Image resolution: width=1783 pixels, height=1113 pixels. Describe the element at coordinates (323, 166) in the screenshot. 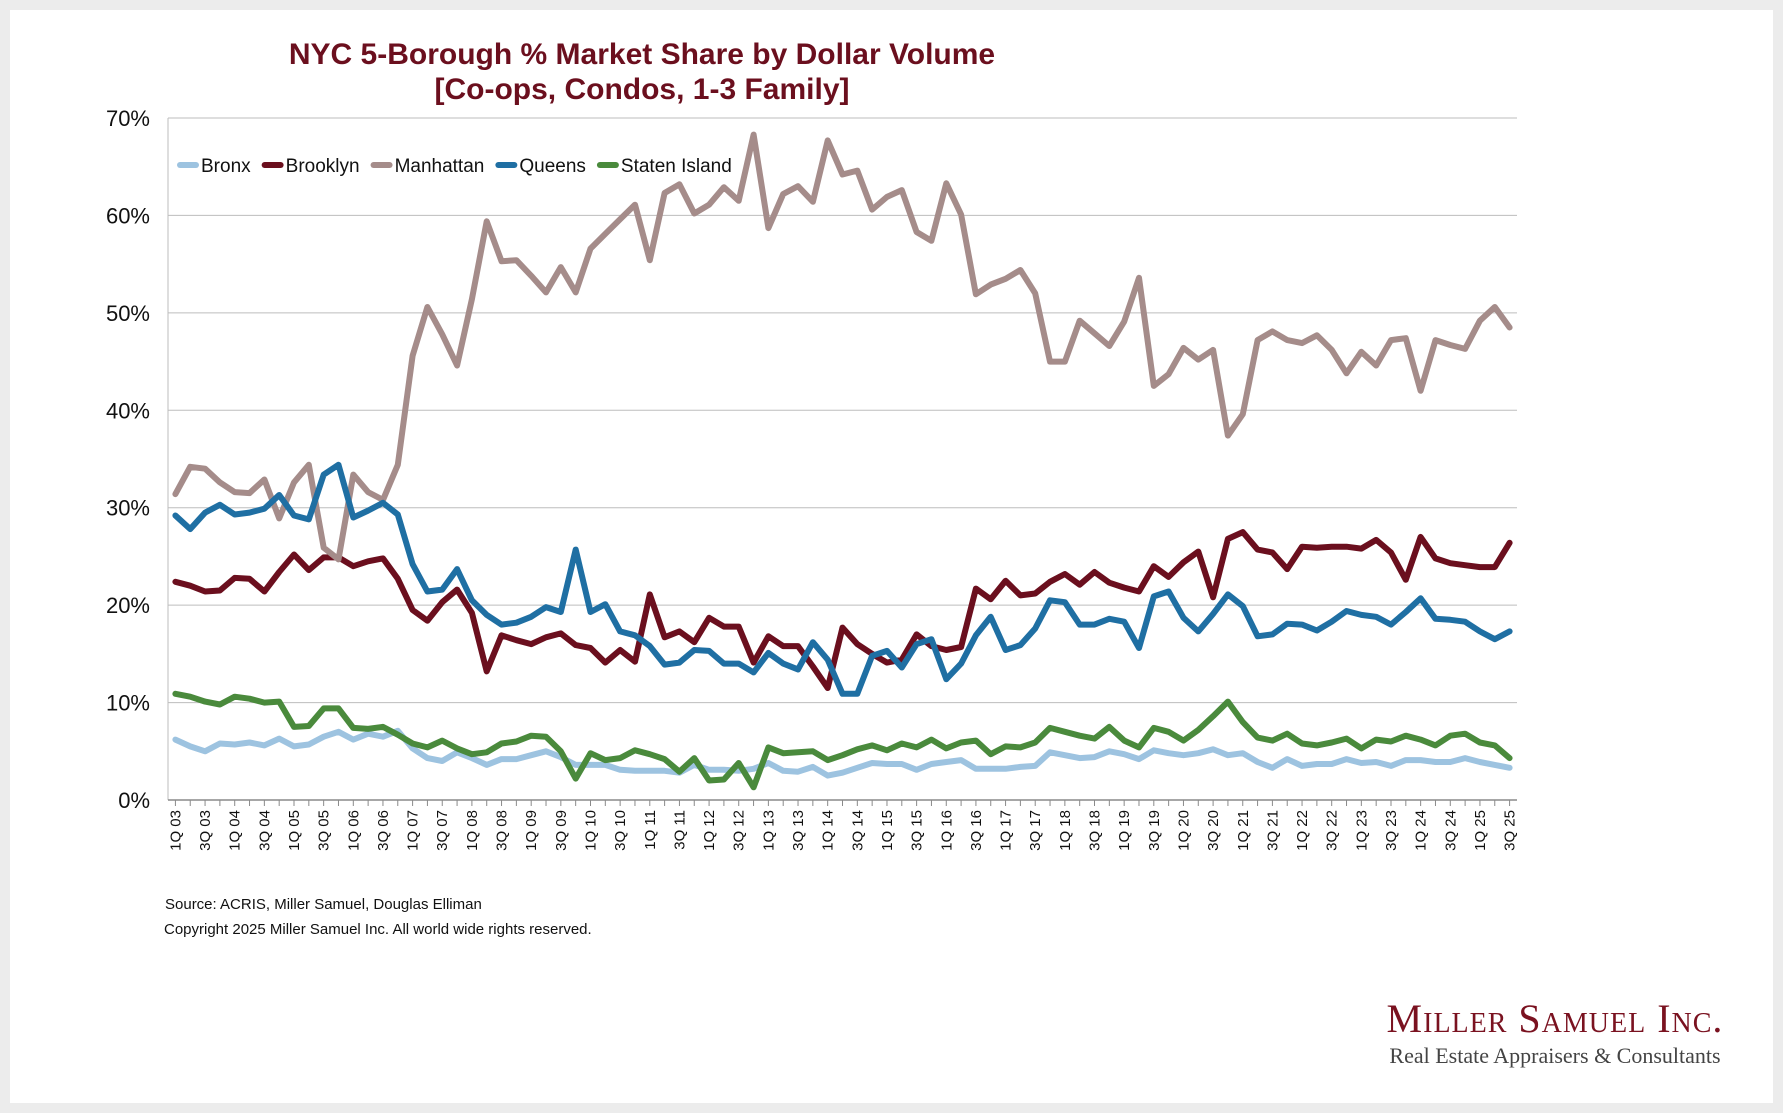

I see `legend-label-brooklyn: Brooklyn` at that location.